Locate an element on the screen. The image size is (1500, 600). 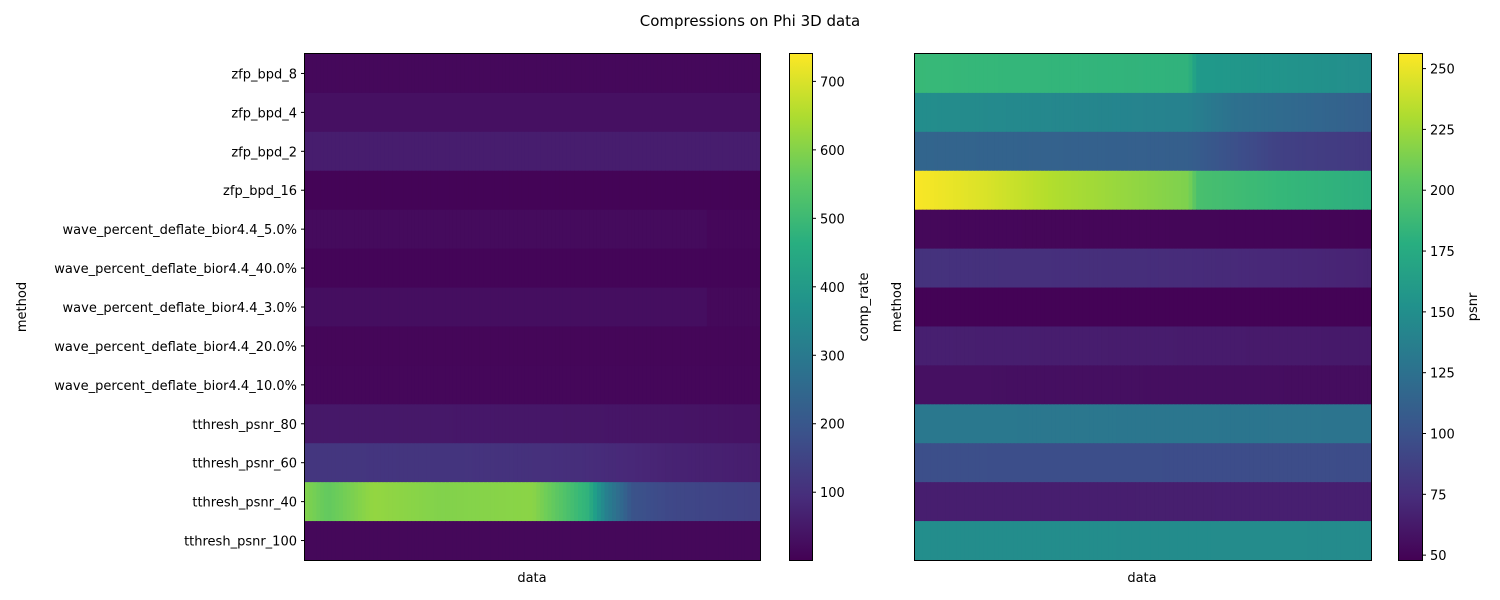
psnr-colorbar-tick-label: 225 is located at coordinates (1442, 130).